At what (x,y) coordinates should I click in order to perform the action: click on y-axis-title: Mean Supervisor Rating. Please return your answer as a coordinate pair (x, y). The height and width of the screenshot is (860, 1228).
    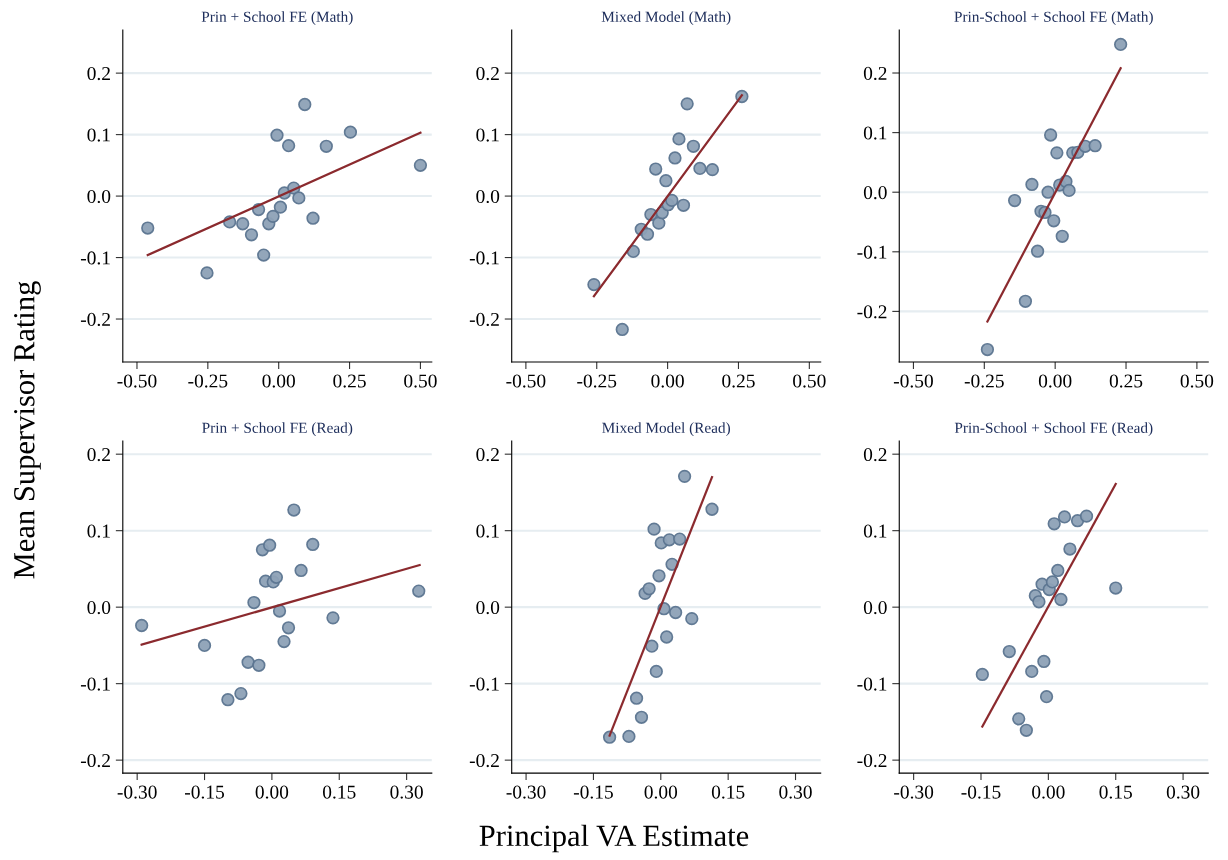
    Looking at the image, I should click on (27, 430).